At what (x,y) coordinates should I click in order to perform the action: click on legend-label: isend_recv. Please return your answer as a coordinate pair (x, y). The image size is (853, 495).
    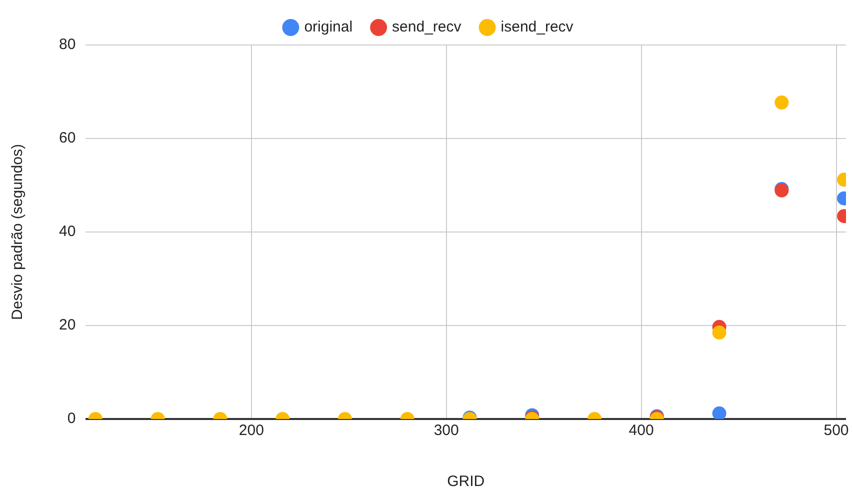
    Looking at the image, I should click on (537, 27).